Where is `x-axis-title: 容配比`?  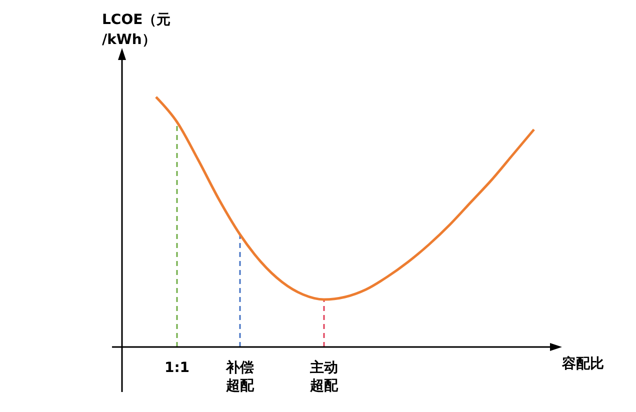
x-axis-title: 容配比 is located at coordinates (582, 363).